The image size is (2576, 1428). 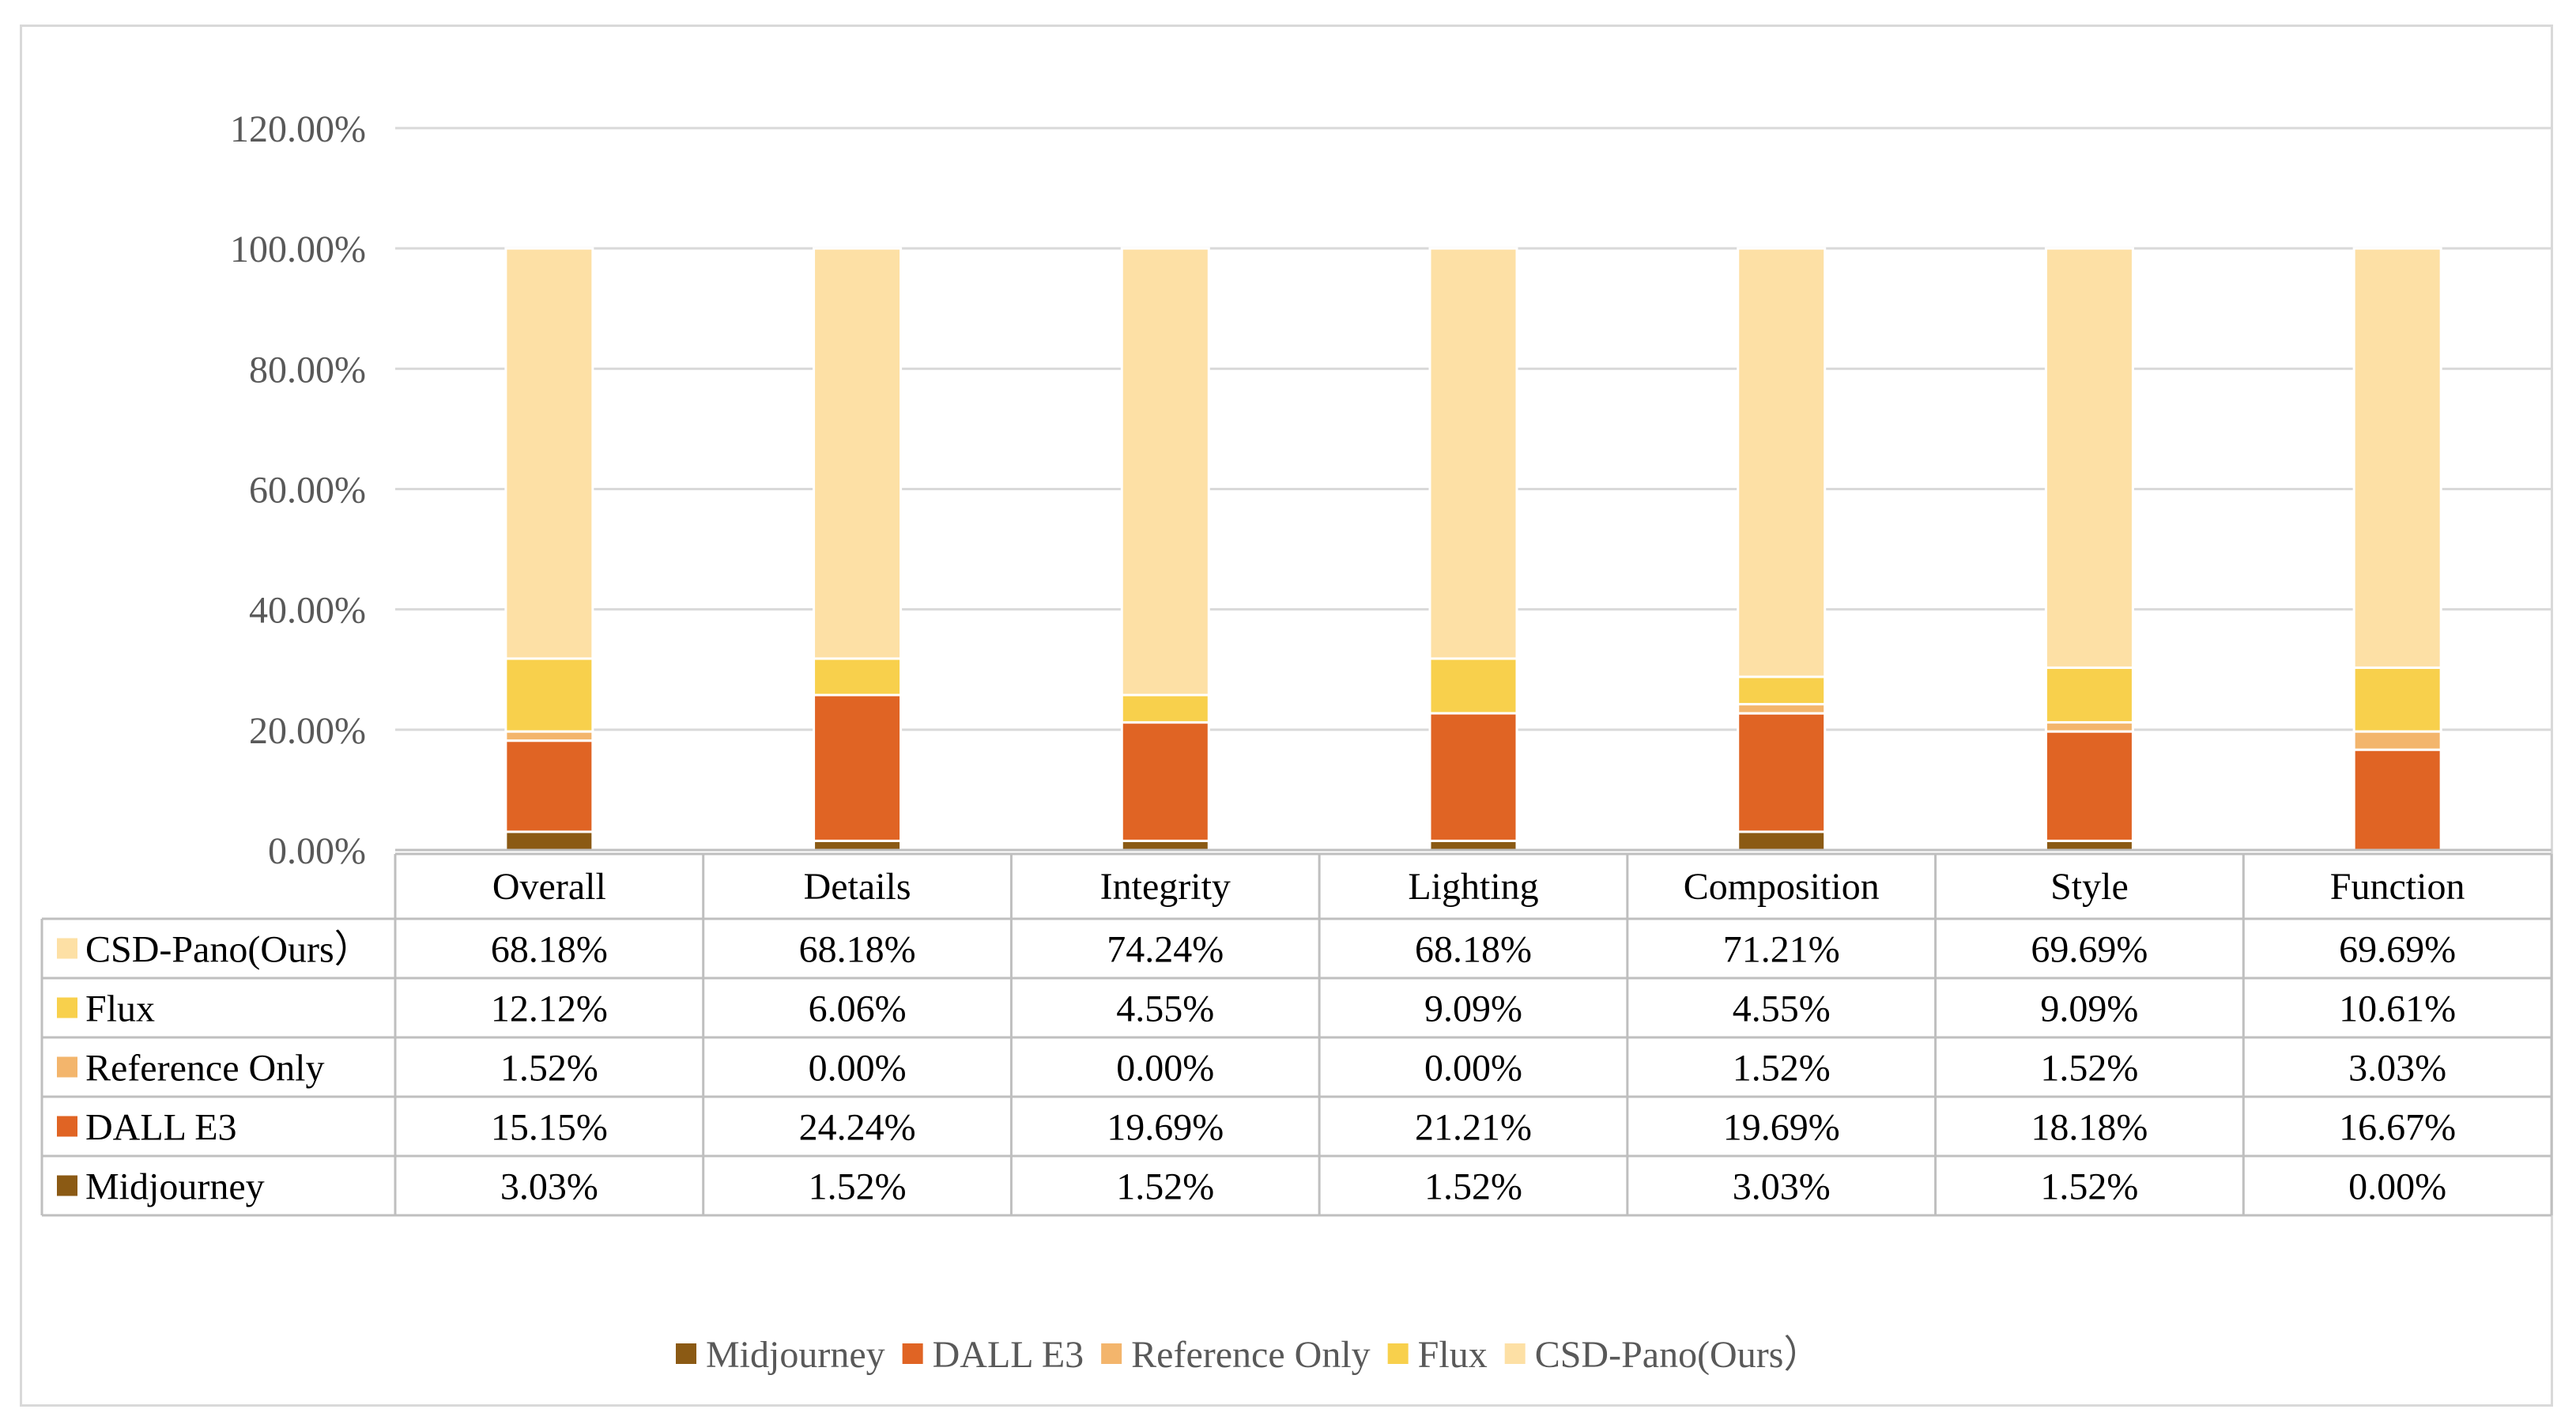 I want to click on bar-segment-midjourney-overall, so click(x=549, y=841).